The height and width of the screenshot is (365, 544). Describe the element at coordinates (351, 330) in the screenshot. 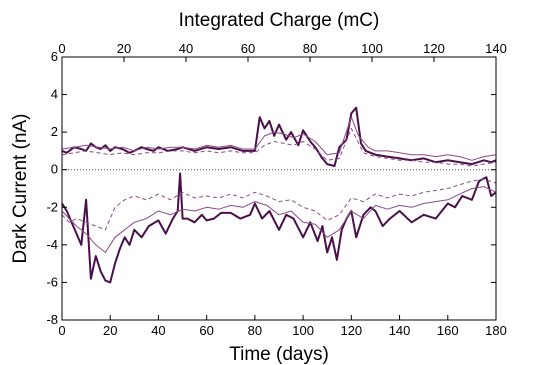

I see `x-tick-label: 120` at that location.